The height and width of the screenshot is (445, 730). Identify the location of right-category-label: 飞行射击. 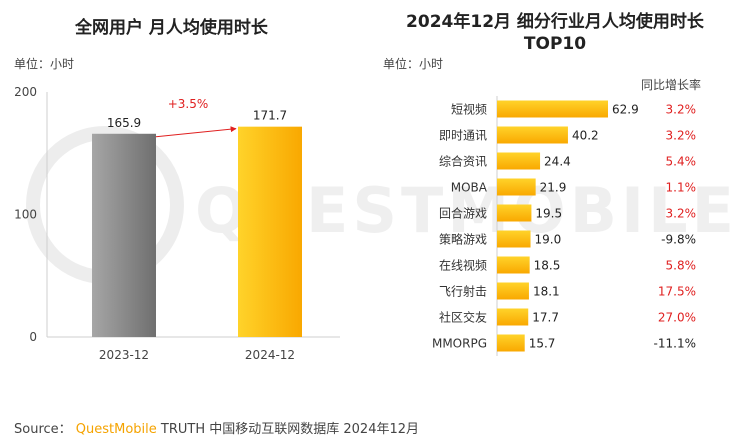
(463, 291).